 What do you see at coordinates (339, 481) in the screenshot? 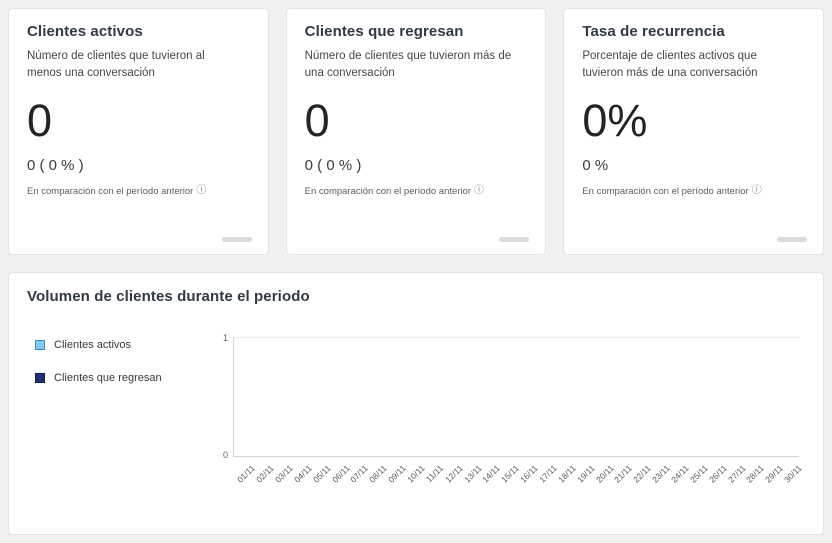
I see `x-axis-tick: 06/11` at bounding box center [339, 481].